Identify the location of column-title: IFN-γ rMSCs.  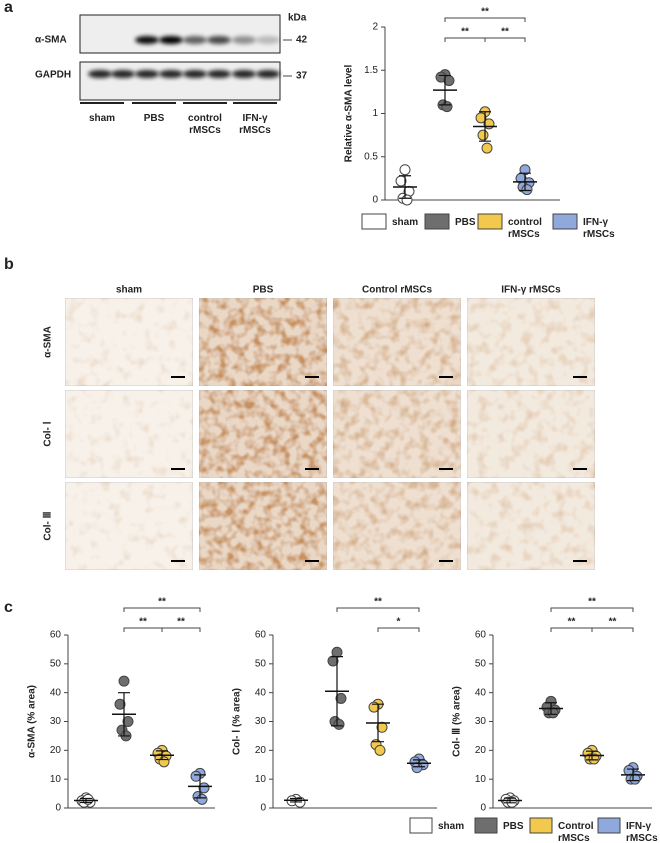
(531, 290).